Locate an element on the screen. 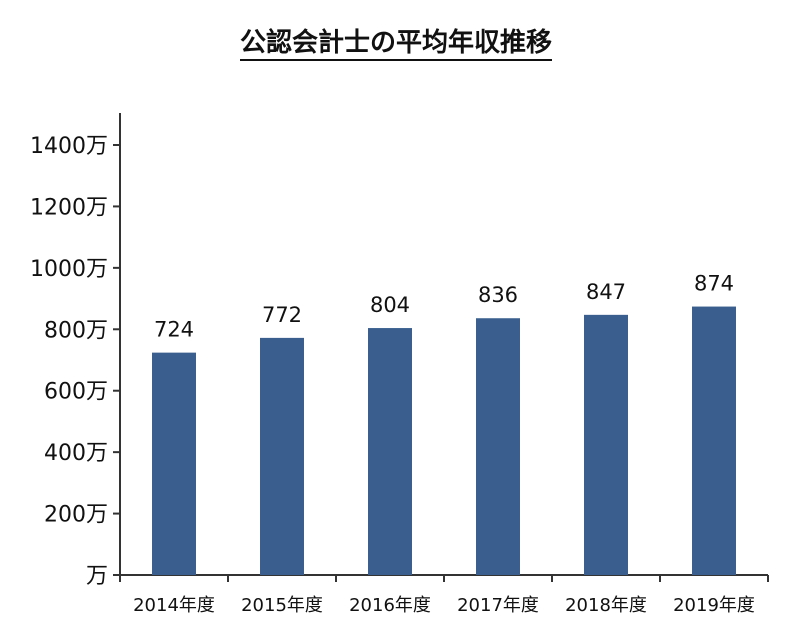 This screenshot has width=792, height=640. data-label-1: 724 is located at coordinates (174, 330).